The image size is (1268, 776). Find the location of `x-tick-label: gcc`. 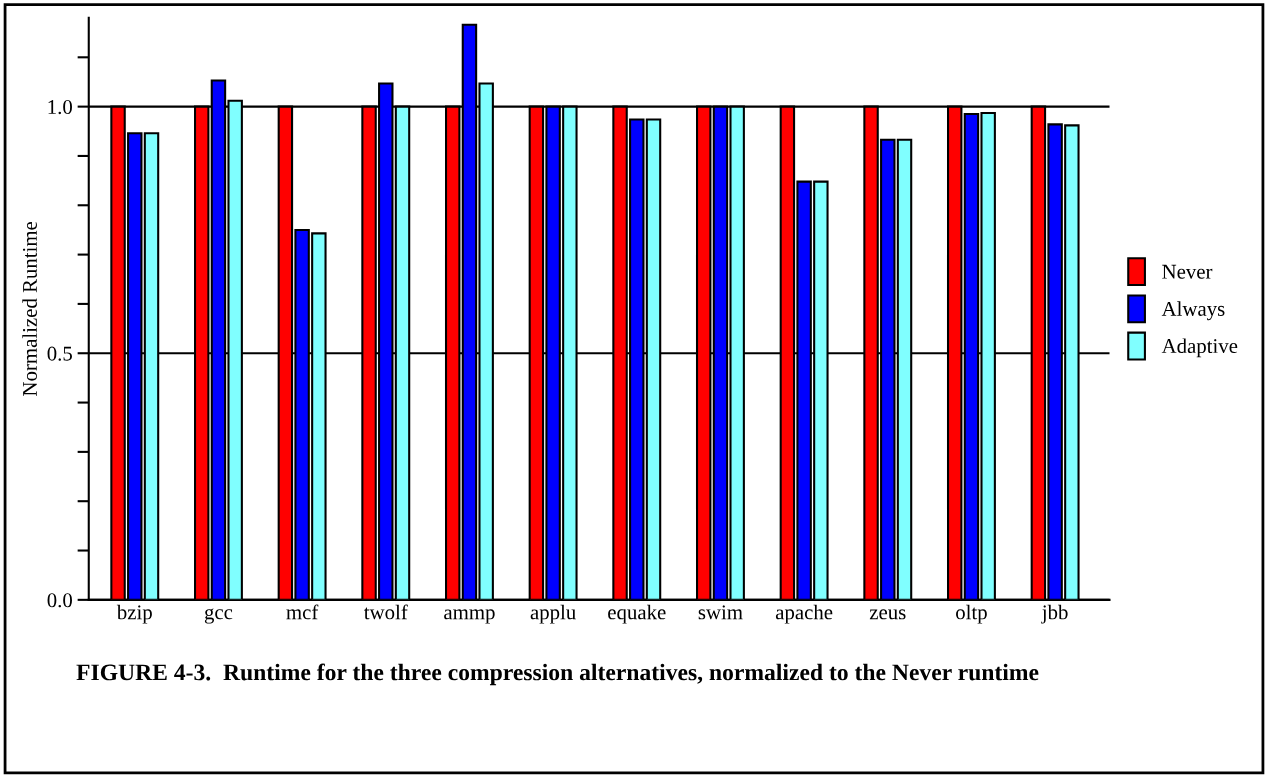

x-tick-label: gcc is located at coordinates (218, 616).